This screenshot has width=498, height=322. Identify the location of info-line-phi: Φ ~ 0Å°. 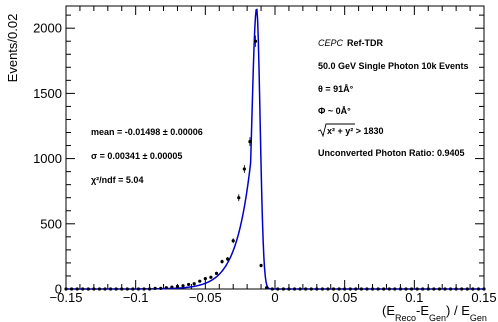
(334, 111).